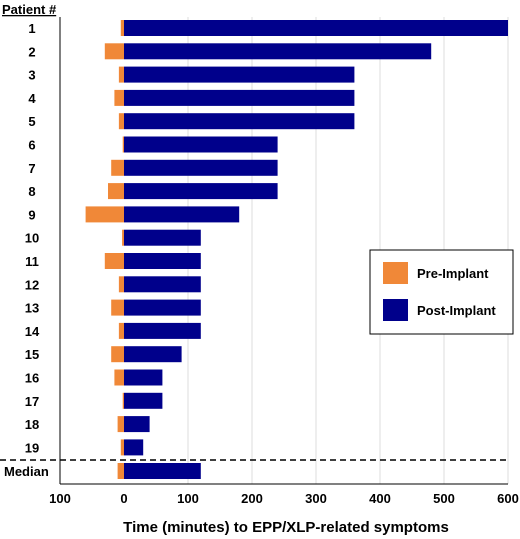 The image size is (520, 539). What do you see at coordinates (284, 498) in the screenshot?
I see `x-tick-labels: 100 0 100 200 300 400 500 600` at bounding box center [284, 498].